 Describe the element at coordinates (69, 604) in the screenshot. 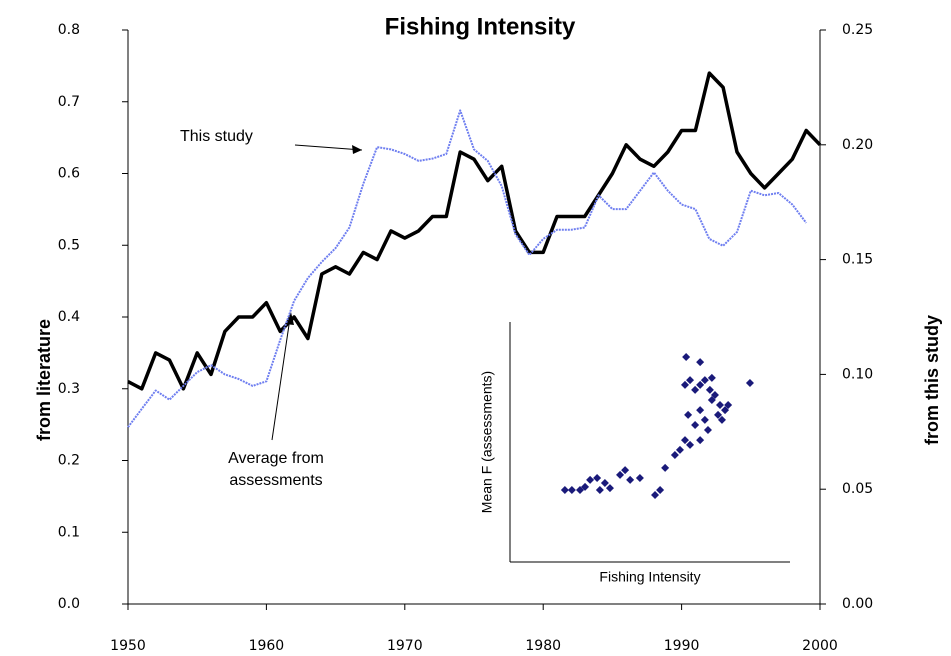

I see `y-tick-label: 0.0` at that location.